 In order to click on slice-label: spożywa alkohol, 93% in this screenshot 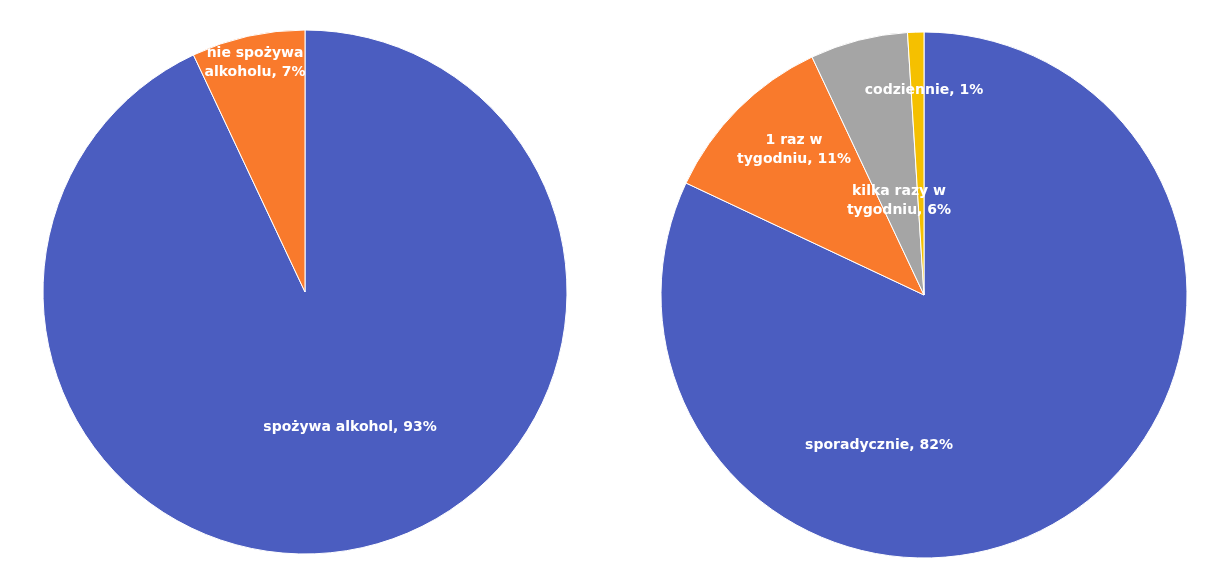, I will do `click(350, 426)`.